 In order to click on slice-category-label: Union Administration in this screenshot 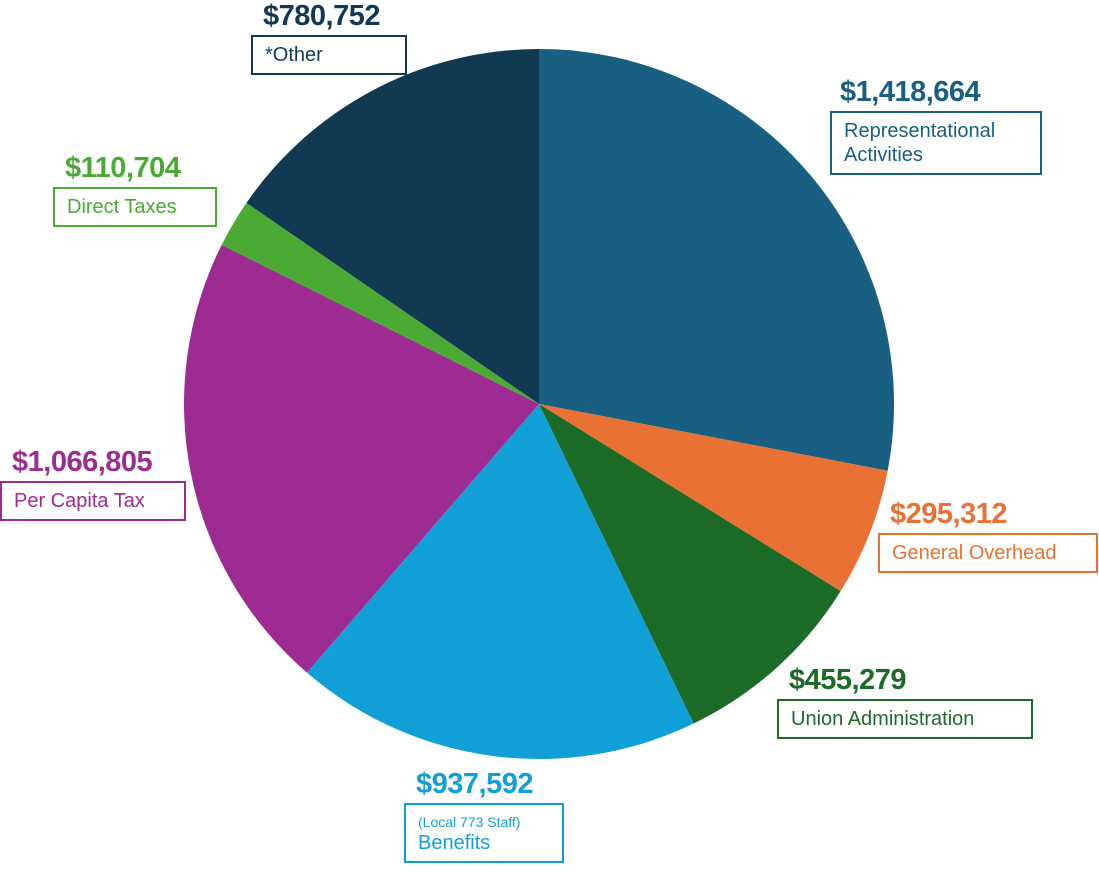, I will do `click(905, 719)`.